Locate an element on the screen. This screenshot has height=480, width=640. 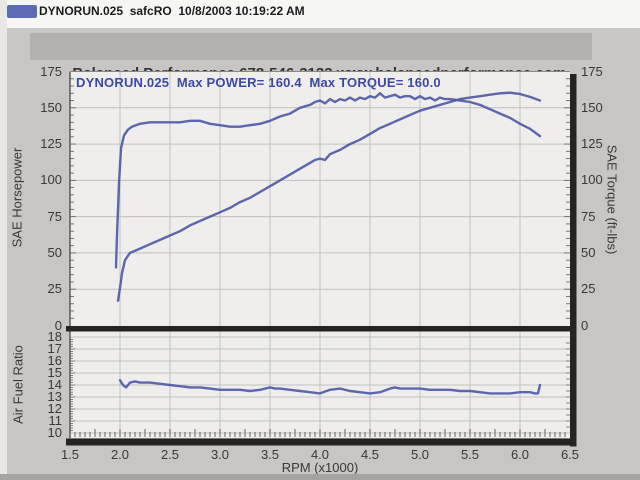
run-color-chip-icon is located at coordinates (22, 11).